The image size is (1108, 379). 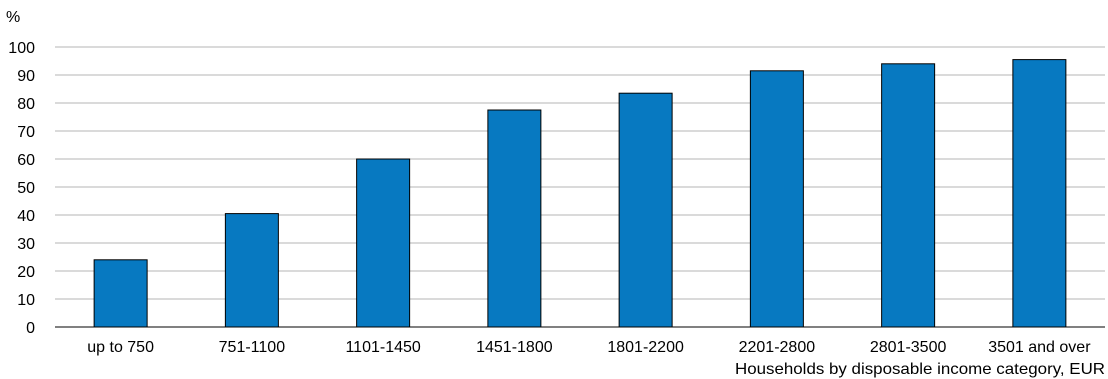 What do you see at coordinates (908, 347) in the screenshot?
I see `x-tick-label: 2801-3500` at bounding box center [908, 347].